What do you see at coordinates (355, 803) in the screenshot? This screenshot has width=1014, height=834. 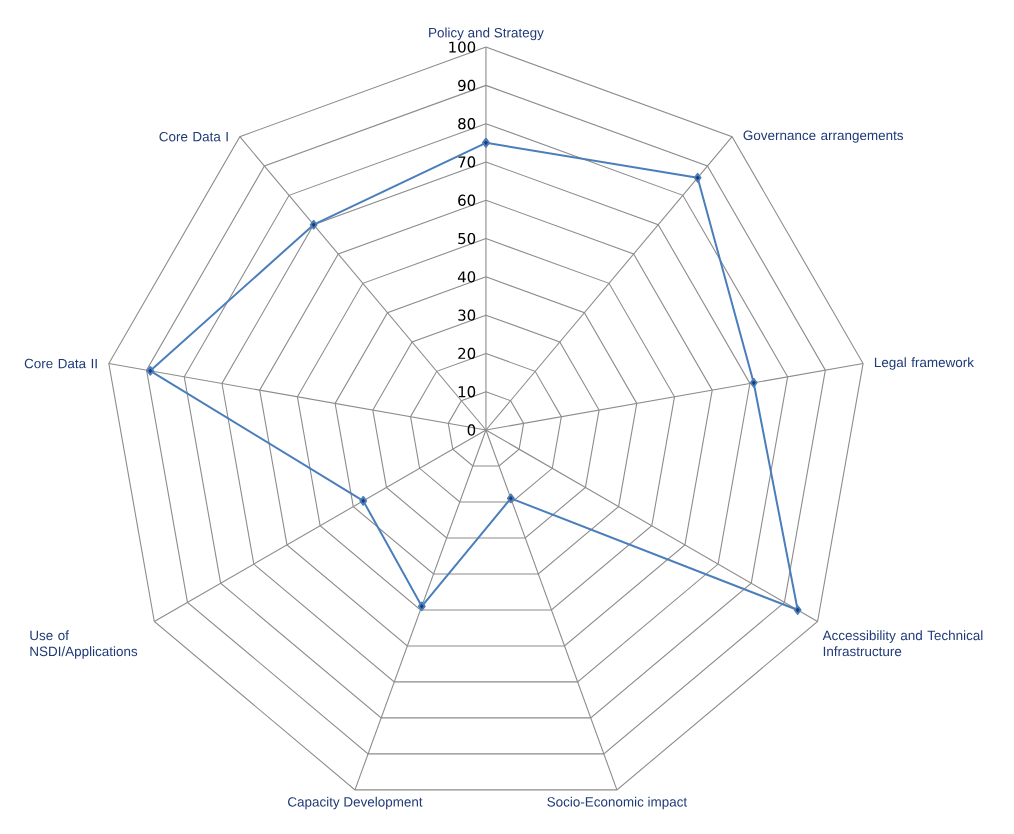 I see `spoke-label: Capacity Development` at bounding box center [355, 803].